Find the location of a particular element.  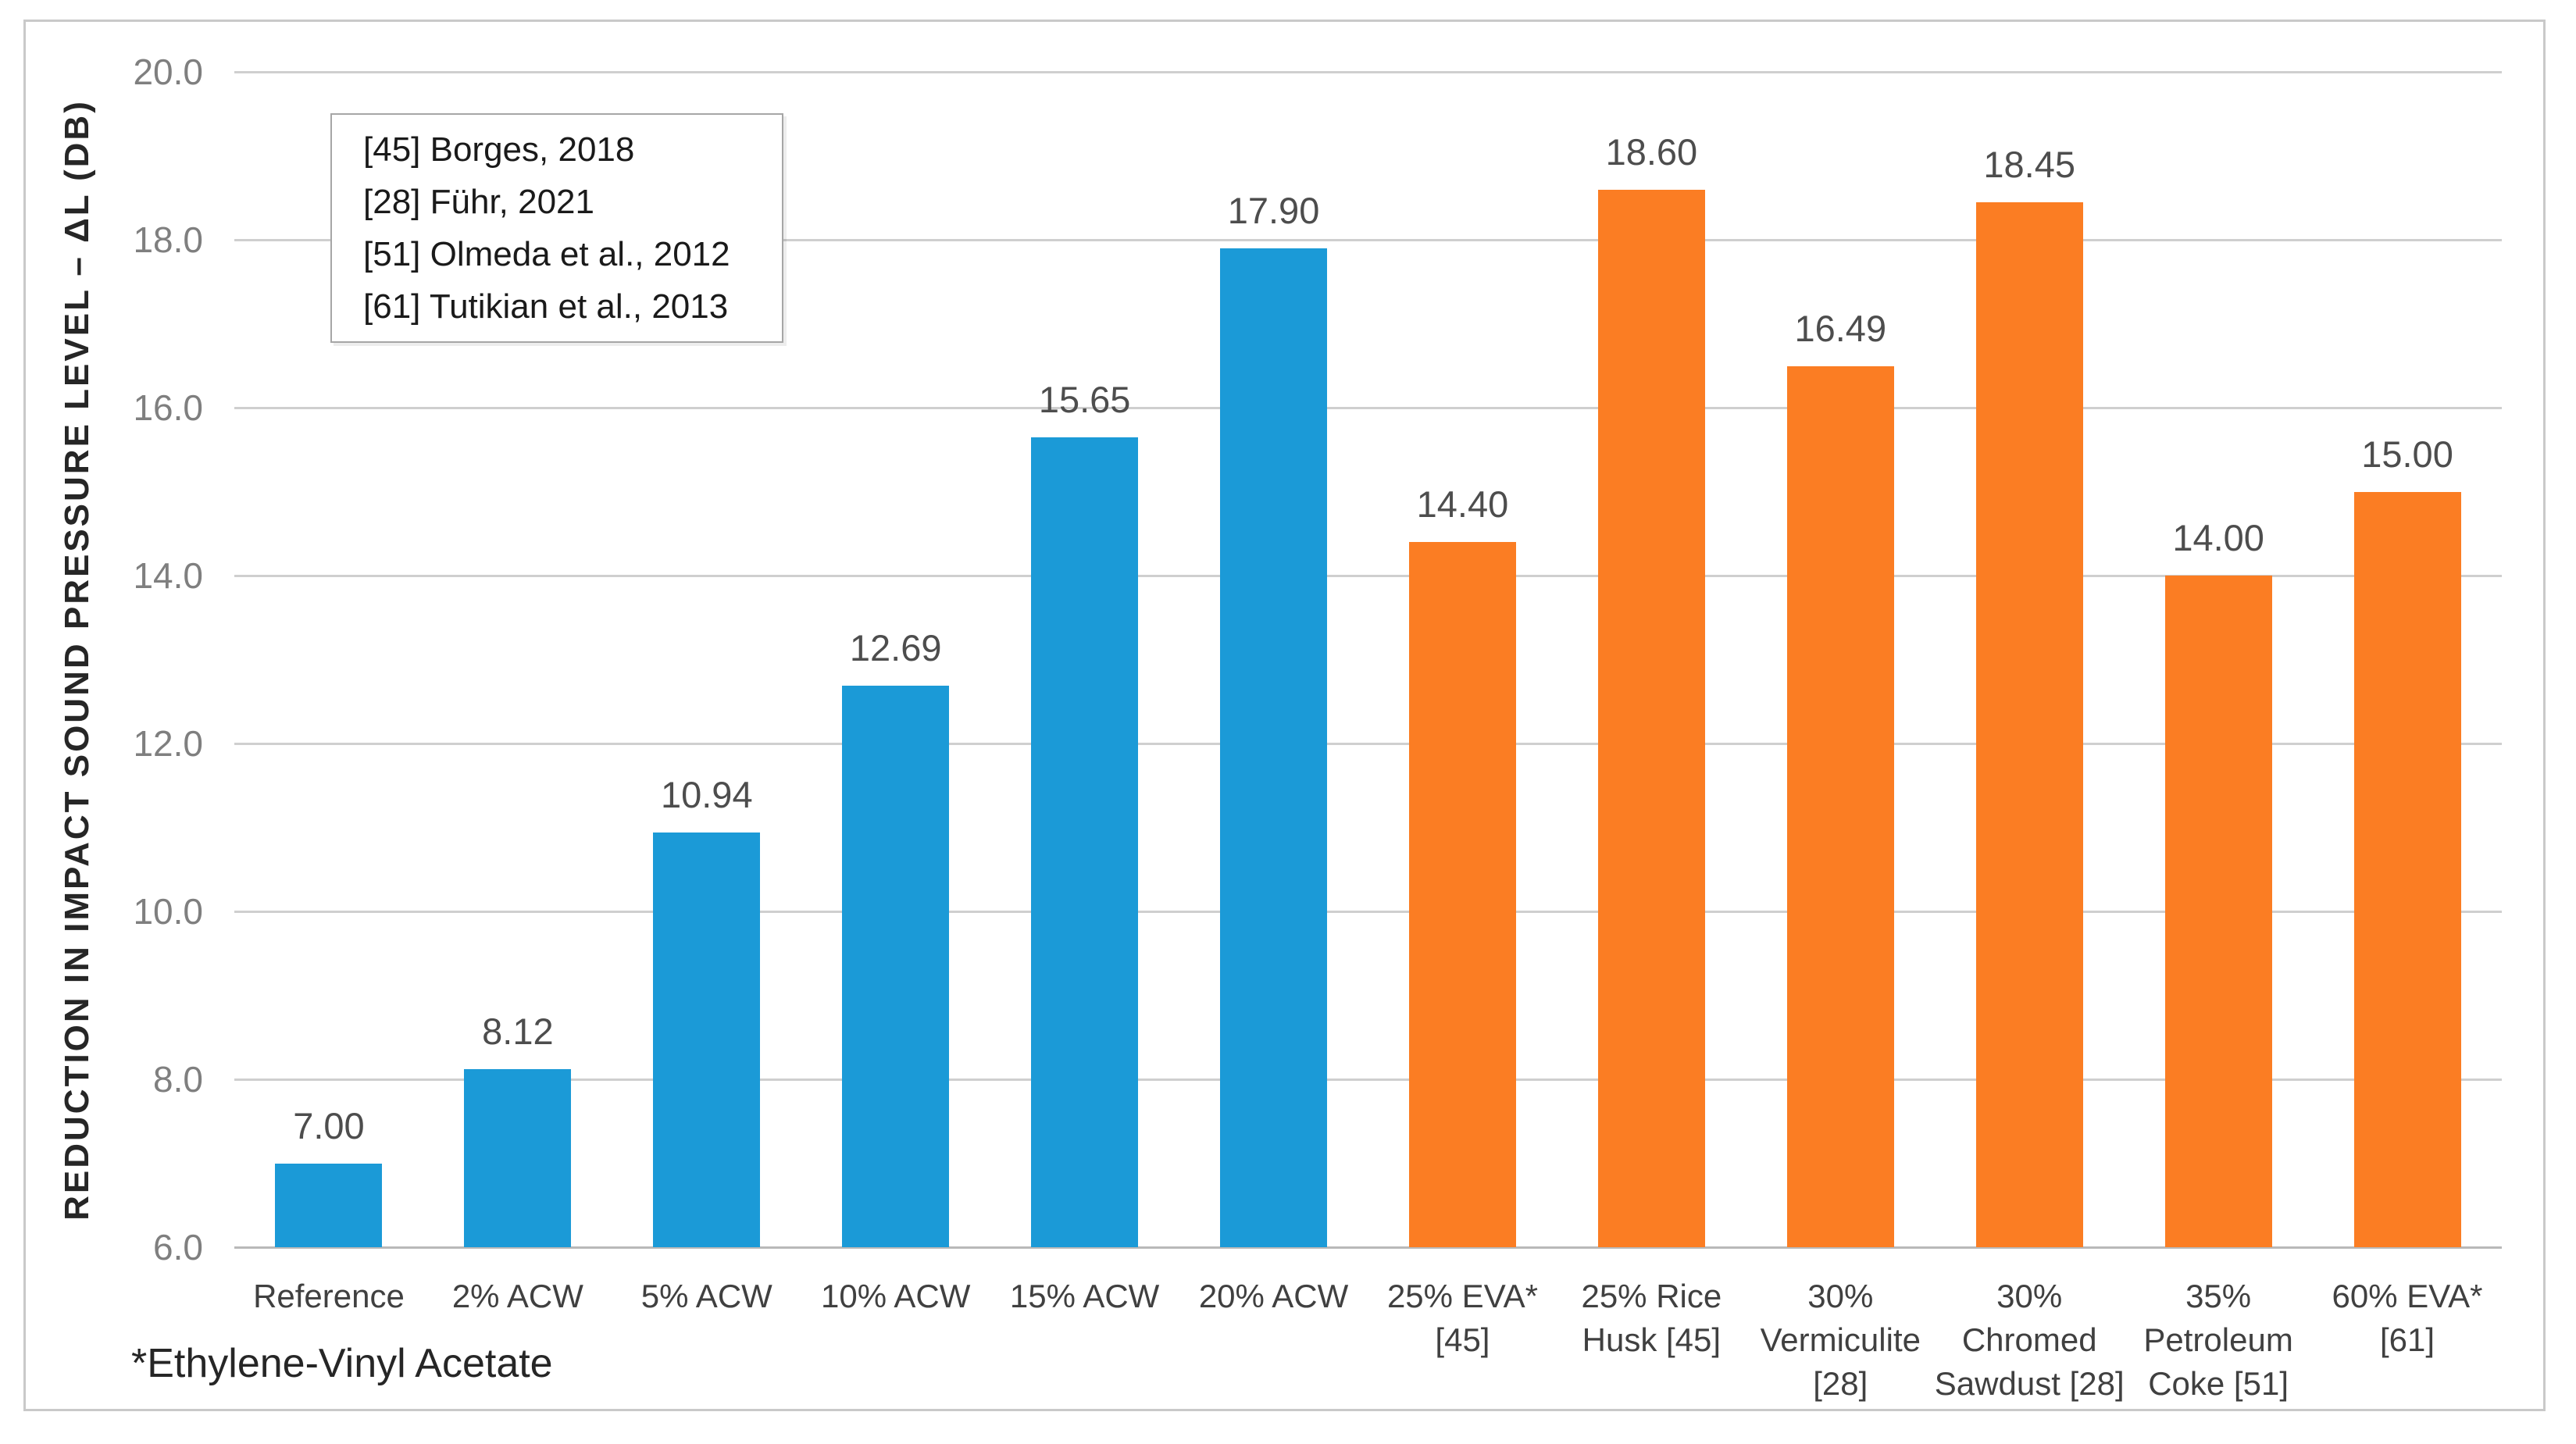

bar-value-label: 15.65 is located at coordinates (1084, 399).